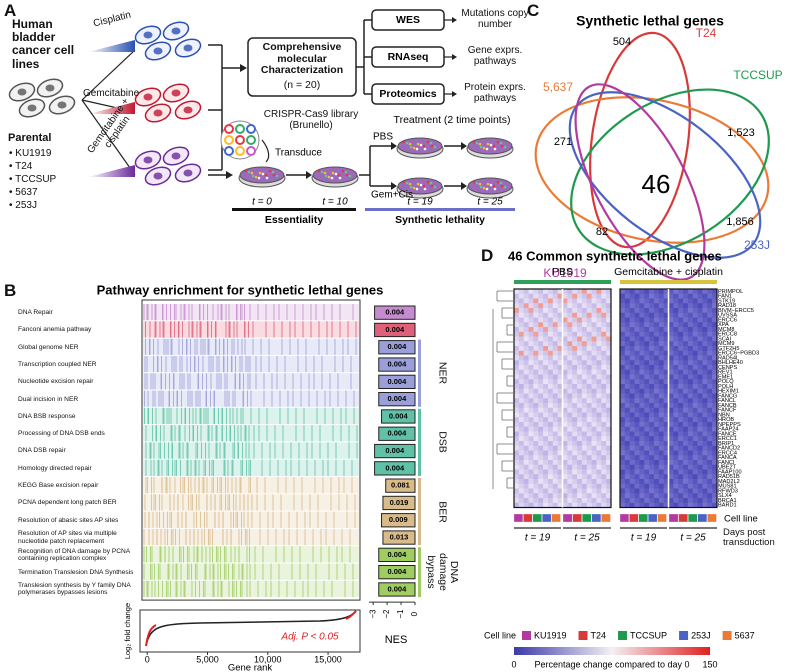  I want to click on nes-tick-label: −1, so click(400, 614).